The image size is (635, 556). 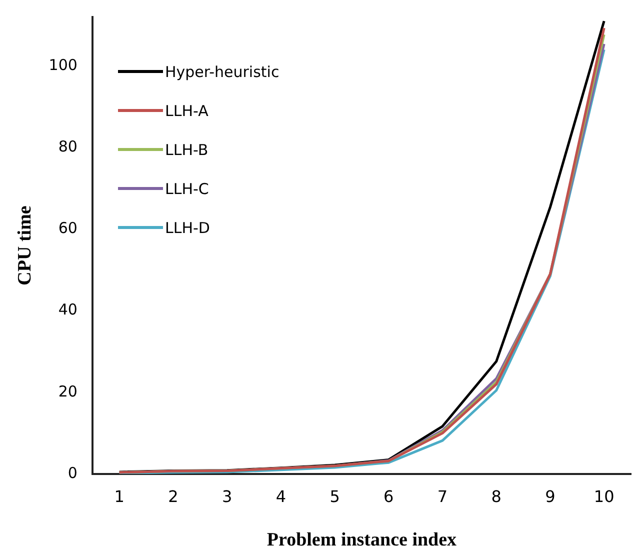 I want to click on legend-label: LLH-B, so click(x=186, y=149).